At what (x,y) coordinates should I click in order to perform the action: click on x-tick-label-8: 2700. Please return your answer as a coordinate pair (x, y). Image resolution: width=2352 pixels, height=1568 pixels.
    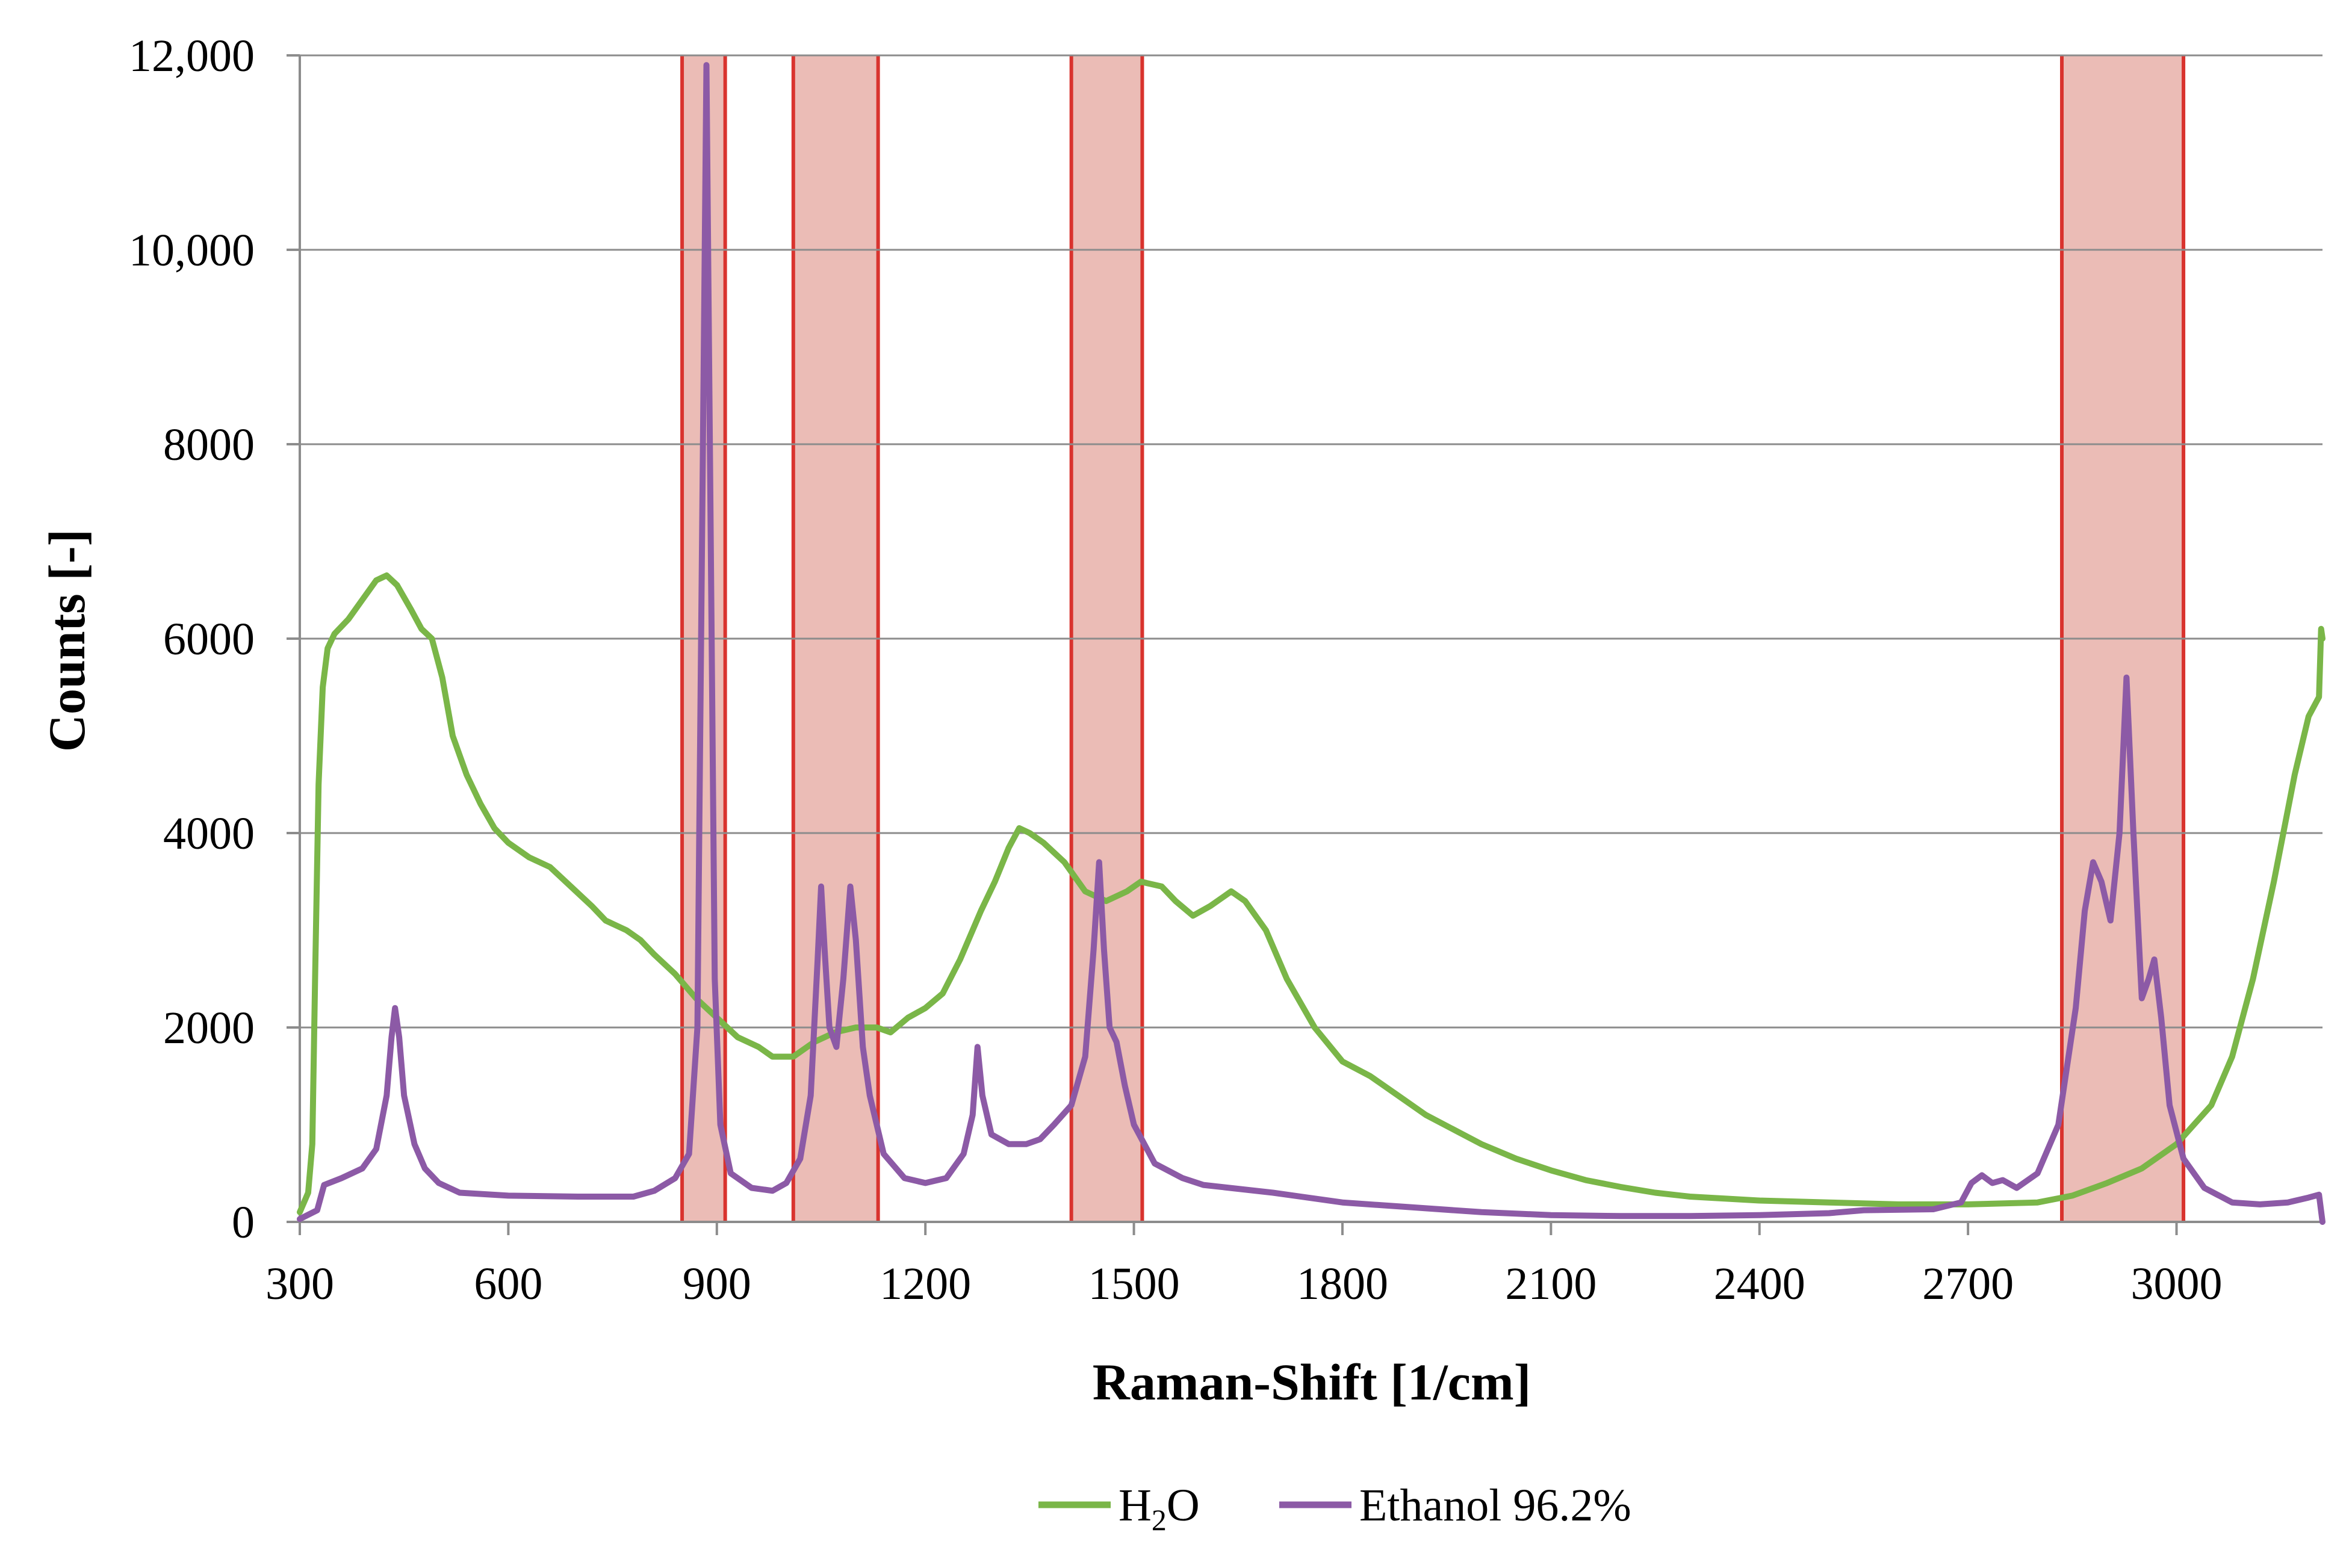
    Looking at the image, I should click on (1968, 1284).